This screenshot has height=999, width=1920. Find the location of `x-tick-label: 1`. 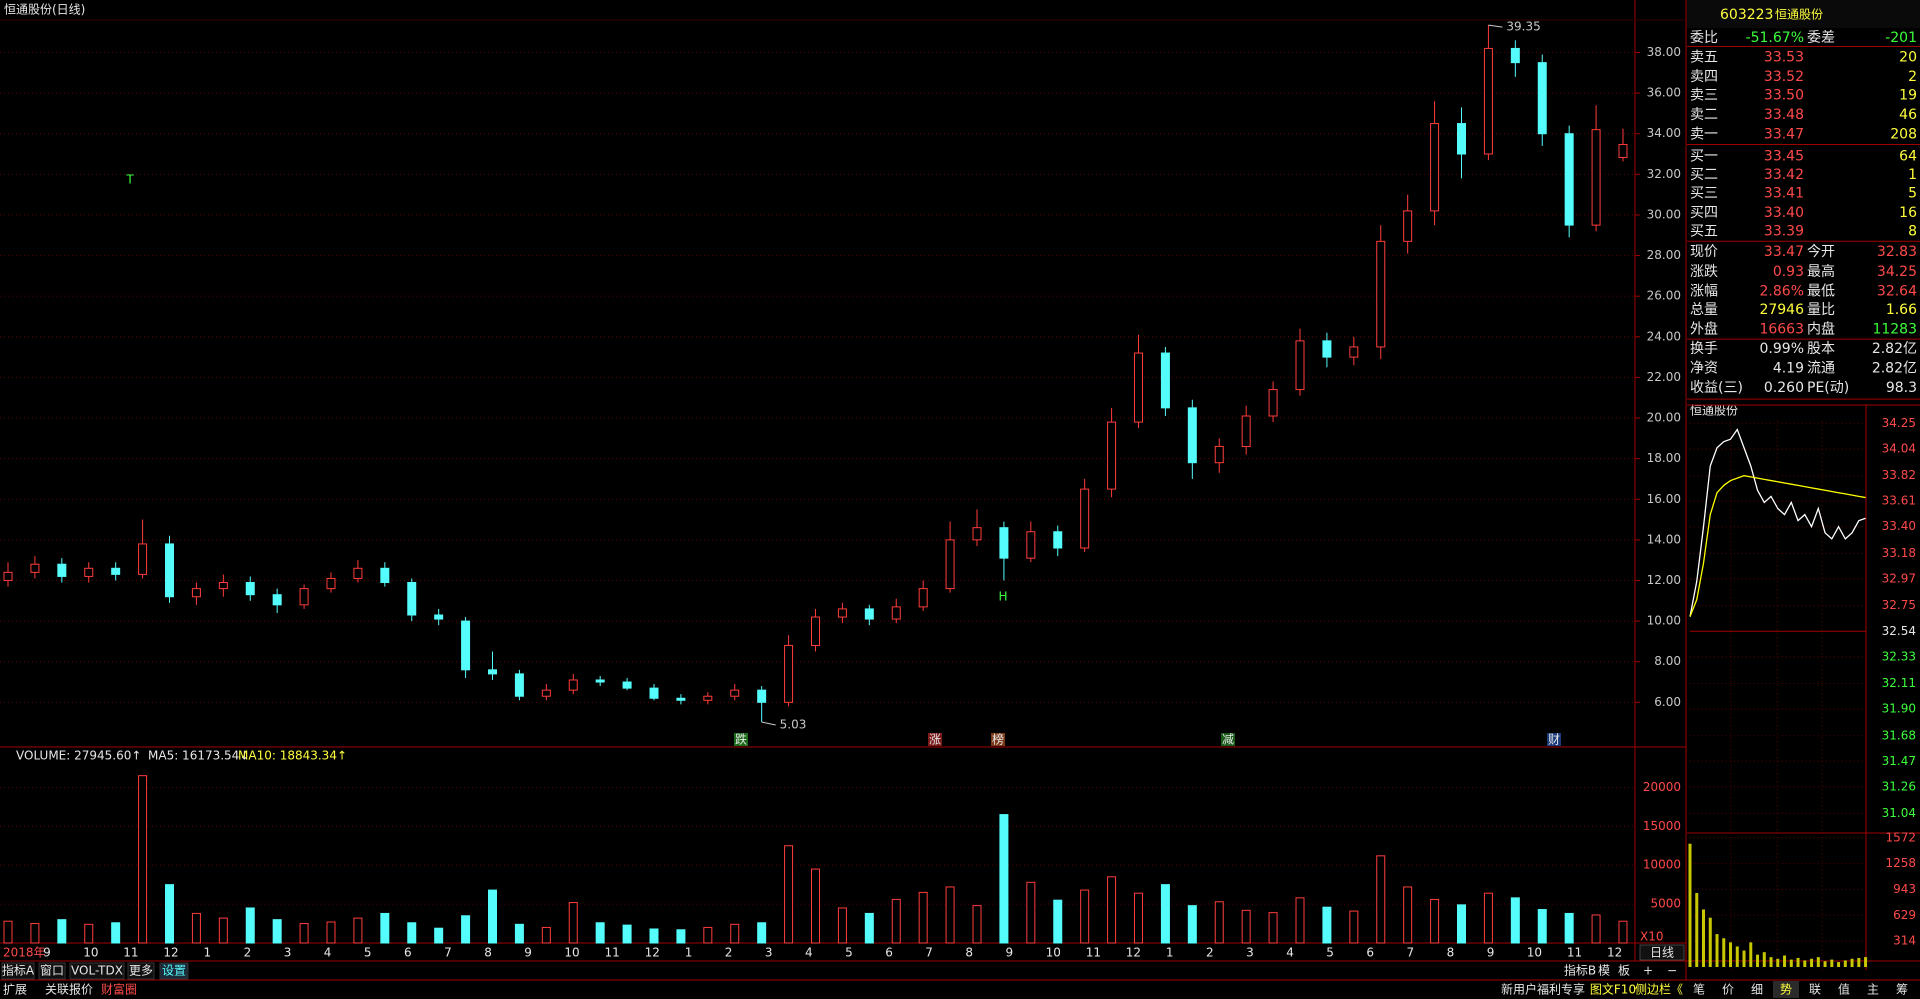

x-tick-label: 1 is located at coordinates (1170, 953).